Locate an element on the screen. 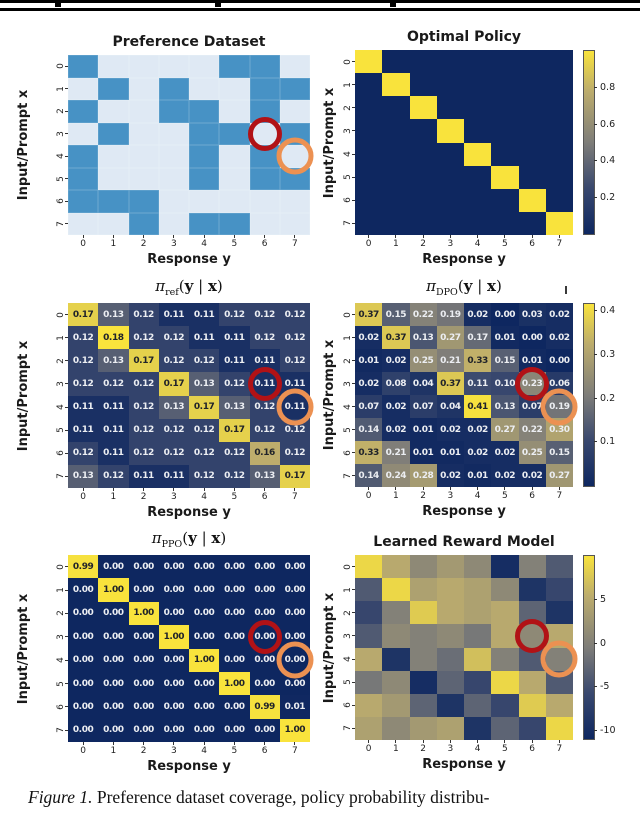  y-tick: 1 is located at coordinates (347, 589).